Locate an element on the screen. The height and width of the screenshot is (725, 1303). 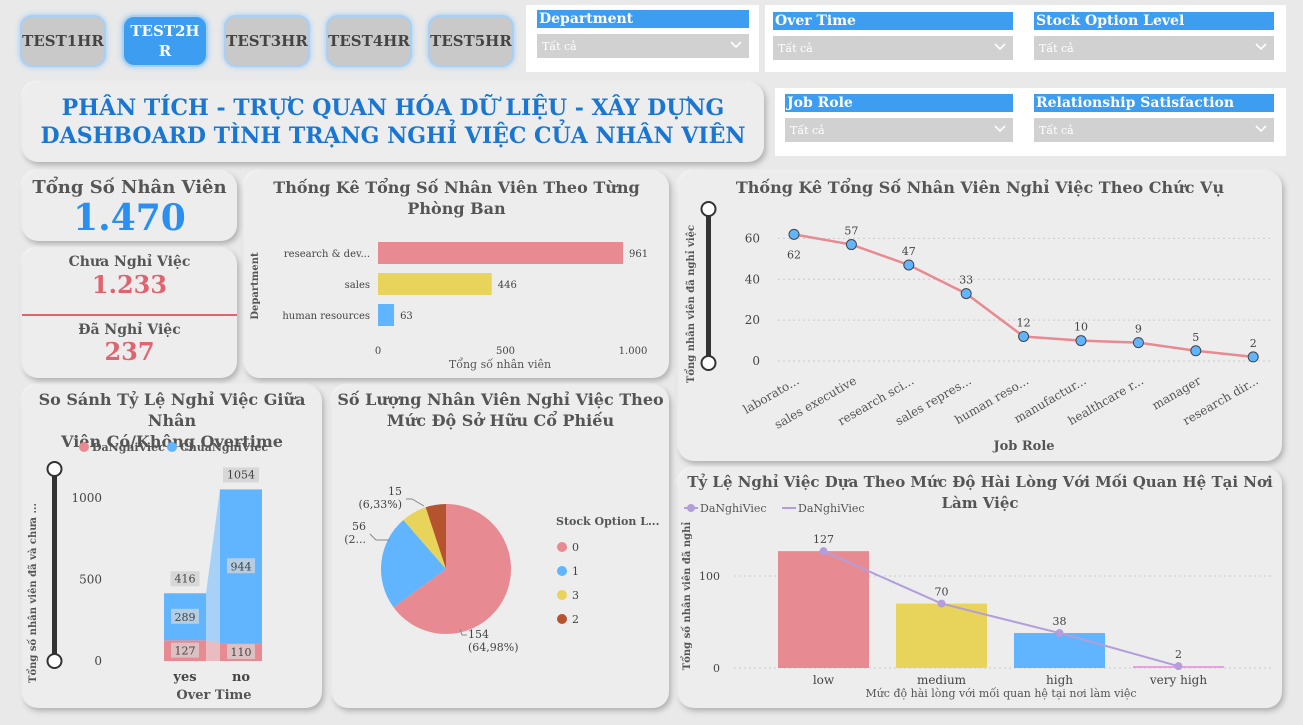
data-label: 33 is located at coordinates (966, 280).